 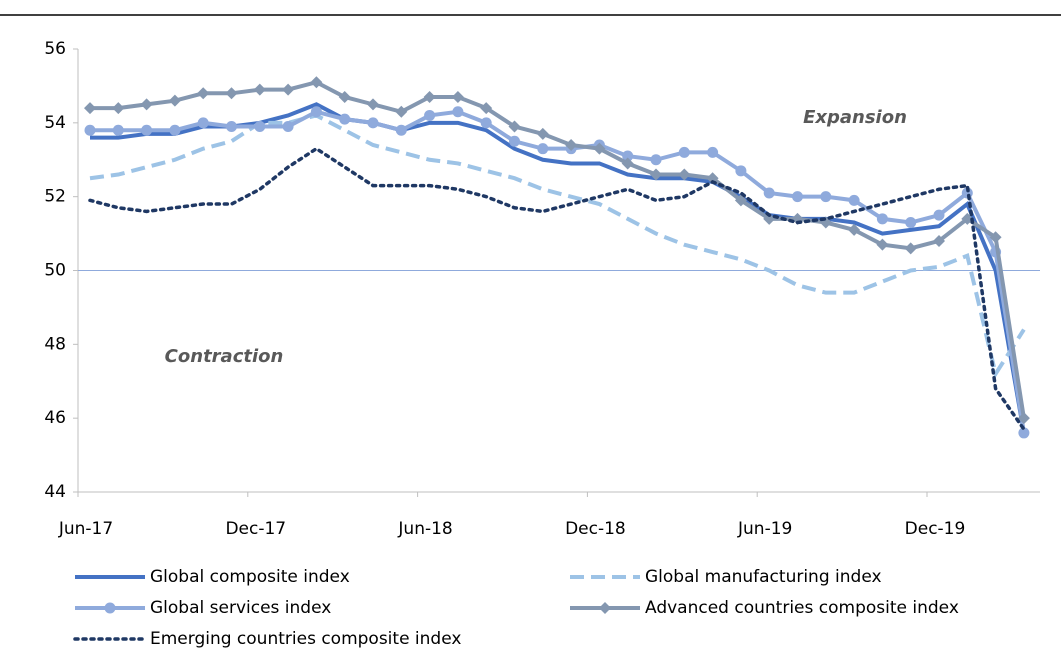 I want to click on y-tick-label: 44, so click(x=55, y=492).